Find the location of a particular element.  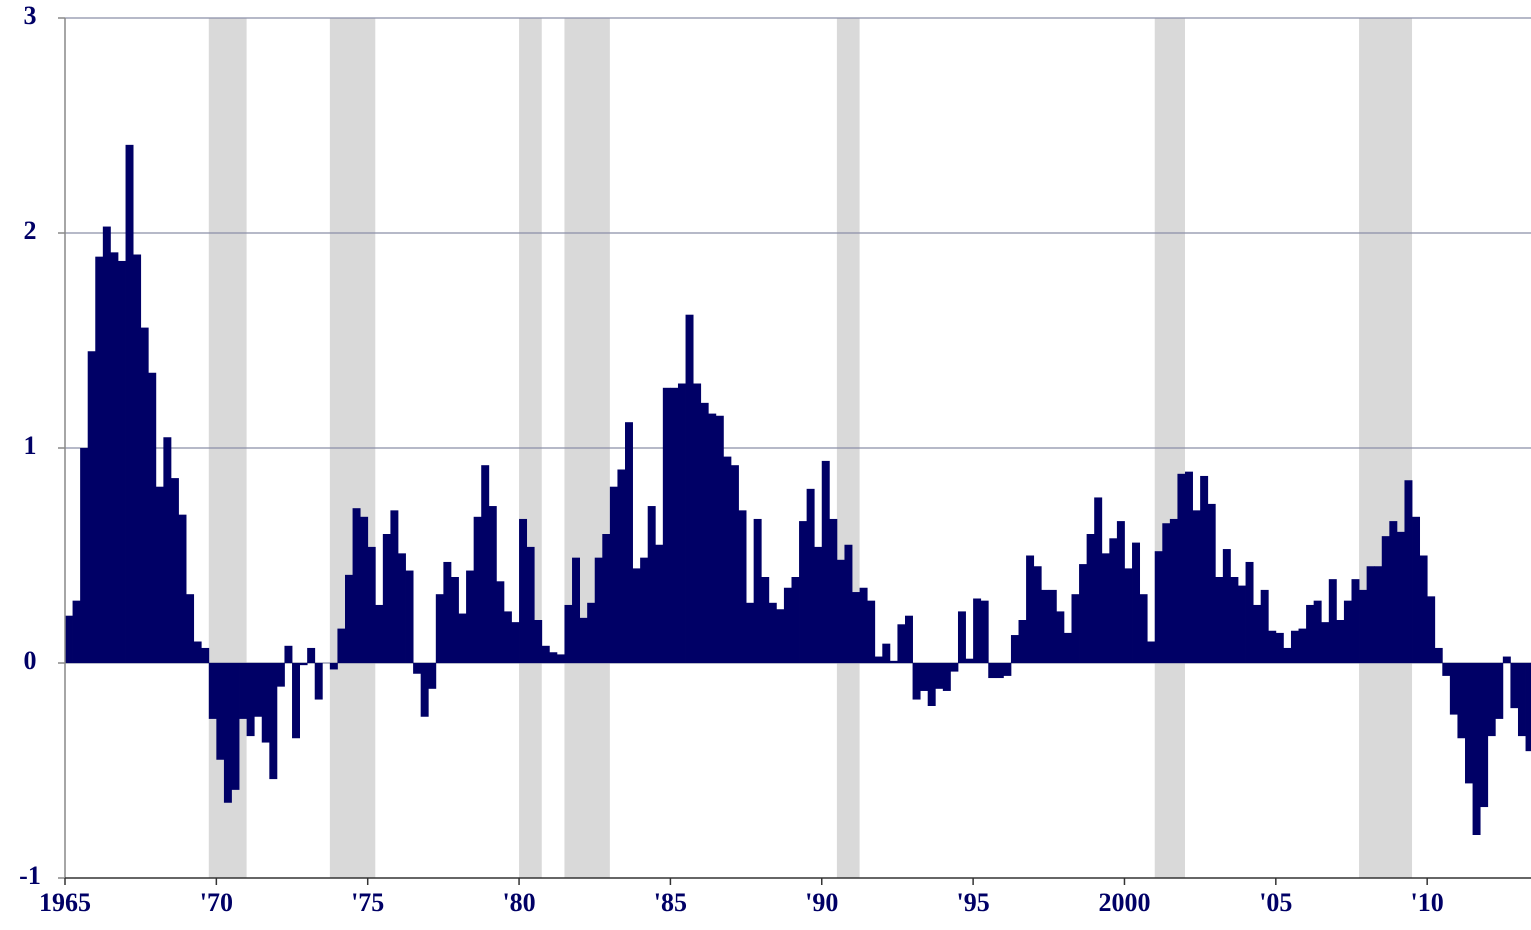

x-tick-label: '10 is located at coordinates (1427, 902).